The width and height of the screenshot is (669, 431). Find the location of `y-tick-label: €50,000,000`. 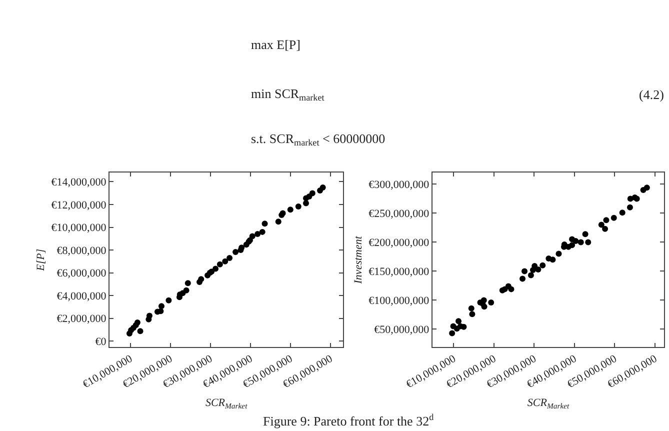

y-tick-label: €50,000,000 is located at coordinates (402, 330).